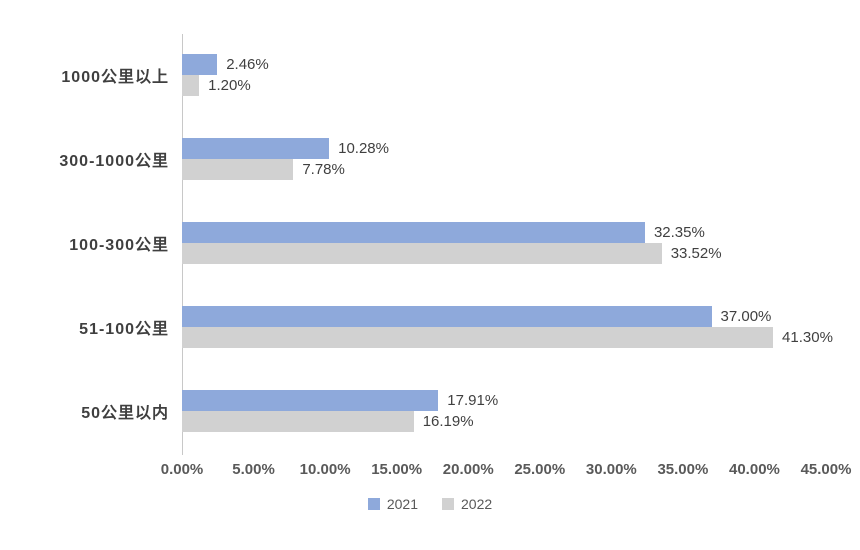  I want to click on value-label: 7.78%, so click(323, 169).